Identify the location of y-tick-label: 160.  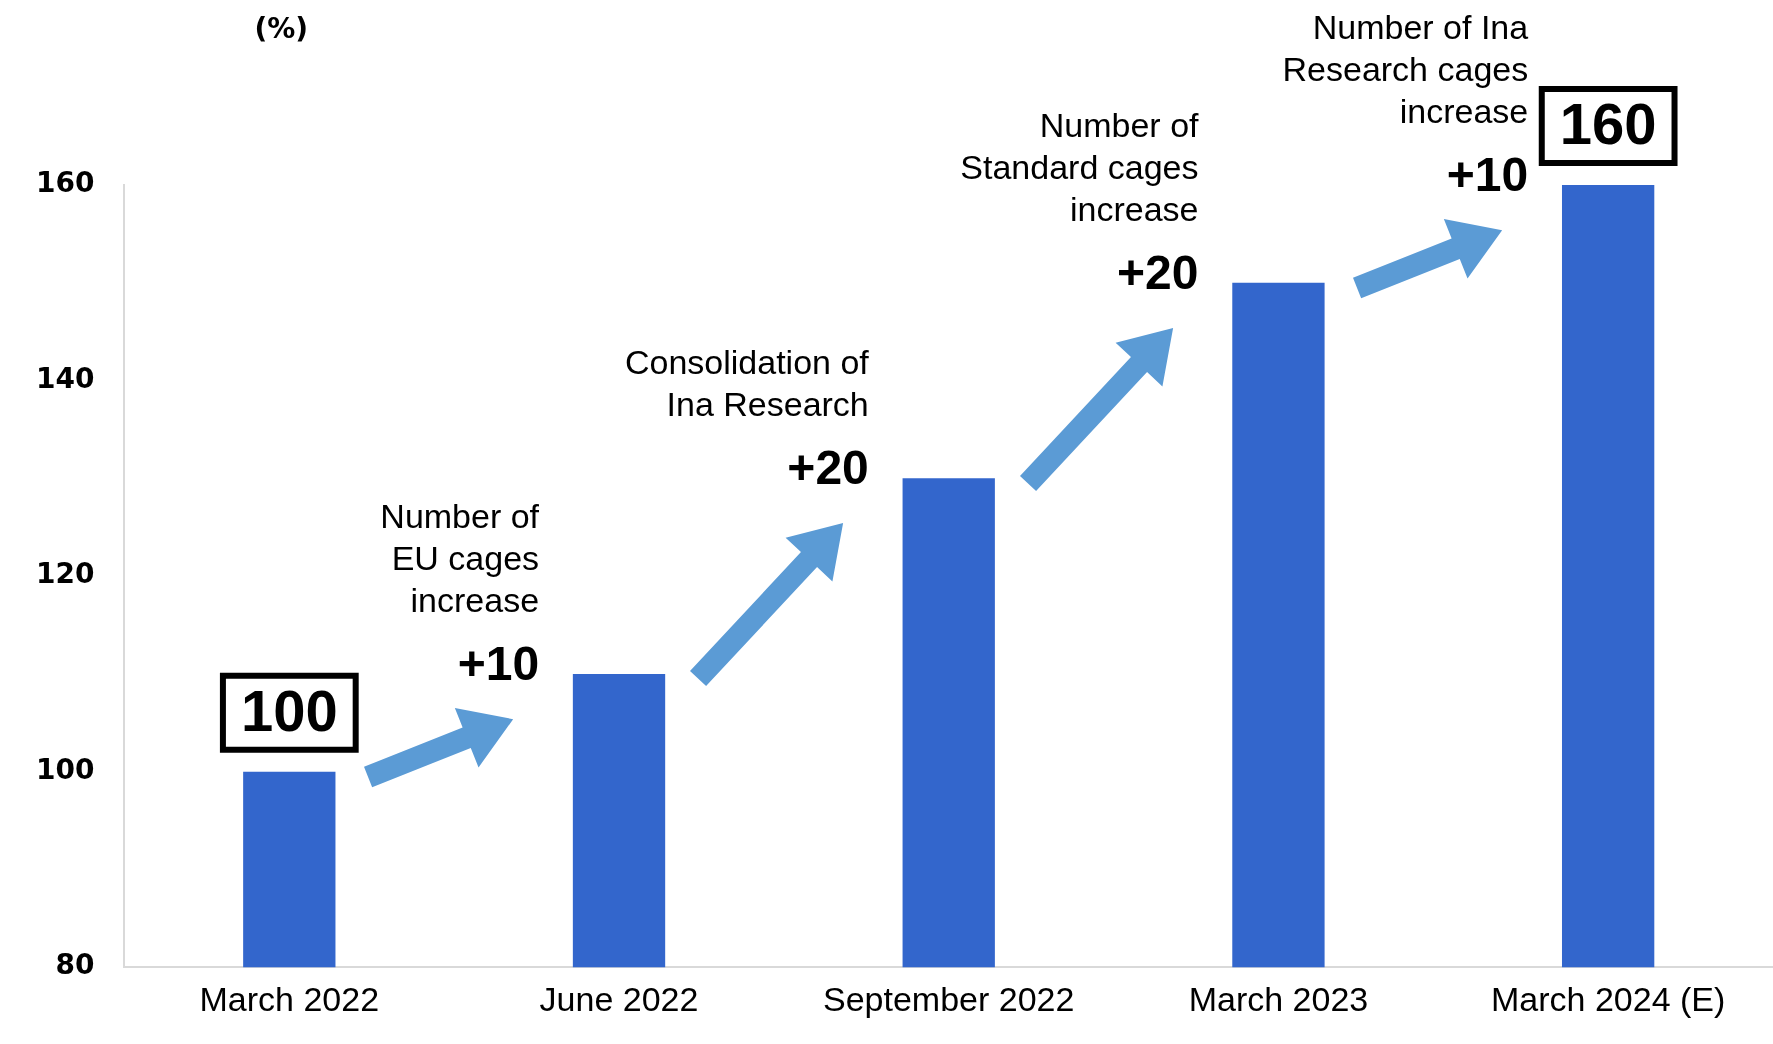
(65, 183).